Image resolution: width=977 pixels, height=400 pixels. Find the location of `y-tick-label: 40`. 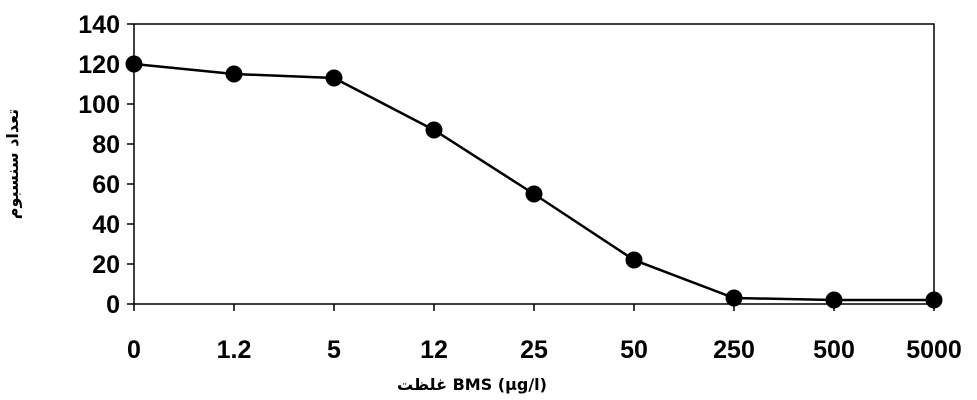

y-tick-label: 40 is located at coordinates (106, 225).